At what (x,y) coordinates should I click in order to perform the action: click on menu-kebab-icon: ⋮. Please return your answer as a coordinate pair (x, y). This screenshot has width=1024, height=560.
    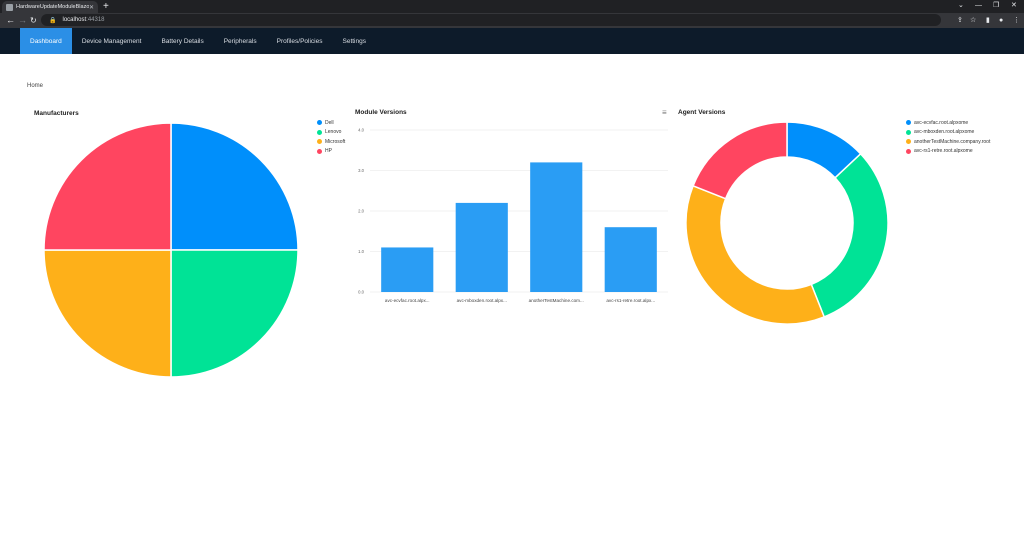
    Looking at the image, I should click on (1016, 20).